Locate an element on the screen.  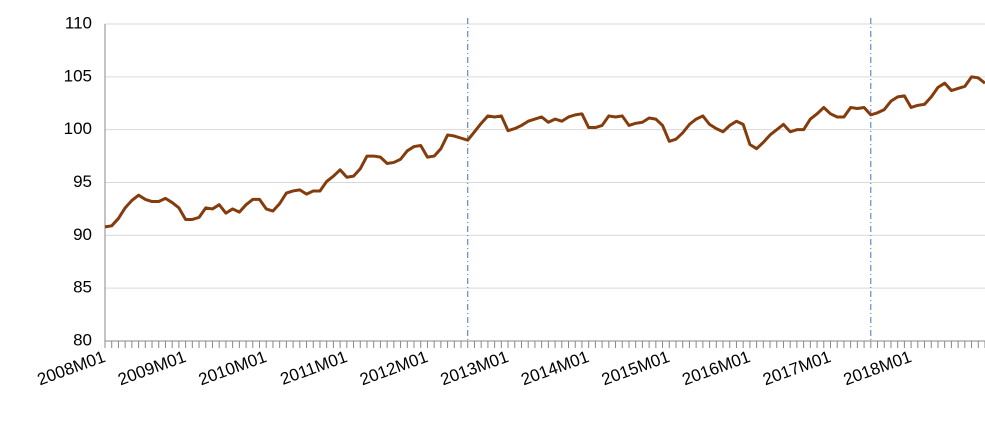
x-tick-label: 2018M01 is located at coordinates (877, 368).